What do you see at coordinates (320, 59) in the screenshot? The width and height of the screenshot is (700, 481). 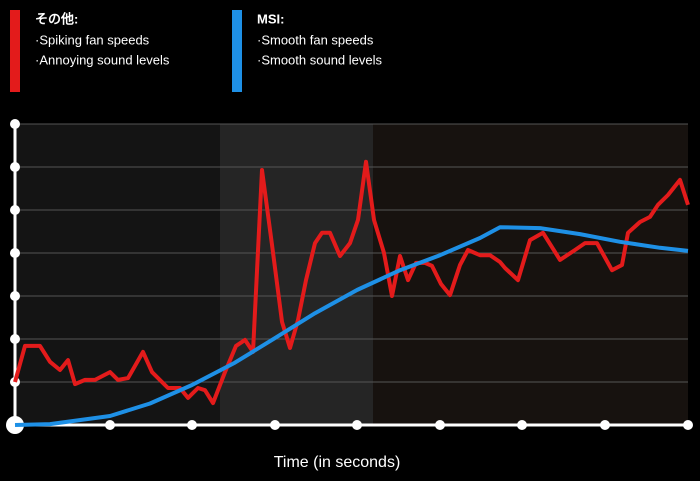 I see `legend-note: ·Smooth sound levels` at bounding box center [320, 59].